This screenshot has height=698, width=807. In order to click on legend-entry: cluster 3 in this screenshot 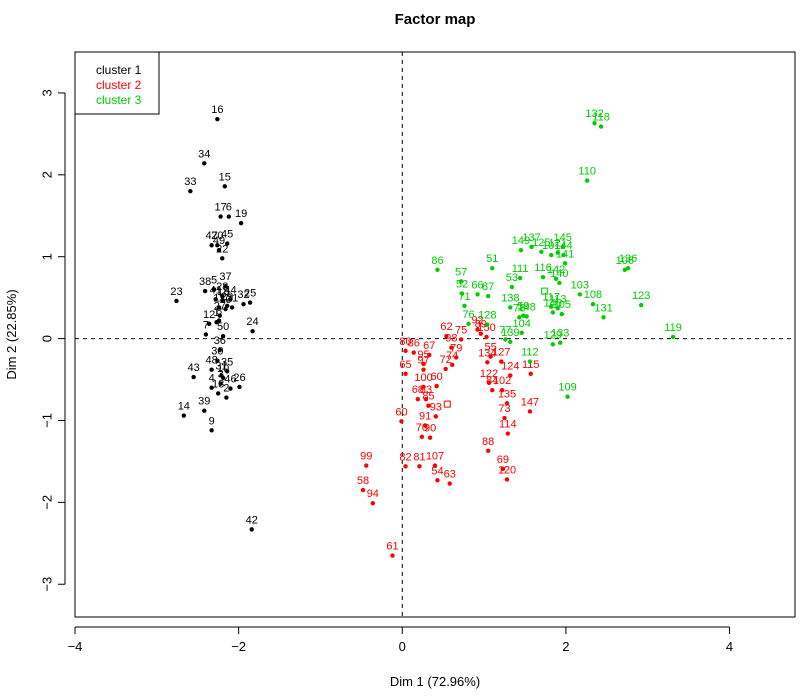, I will do `click(119, 100)`.